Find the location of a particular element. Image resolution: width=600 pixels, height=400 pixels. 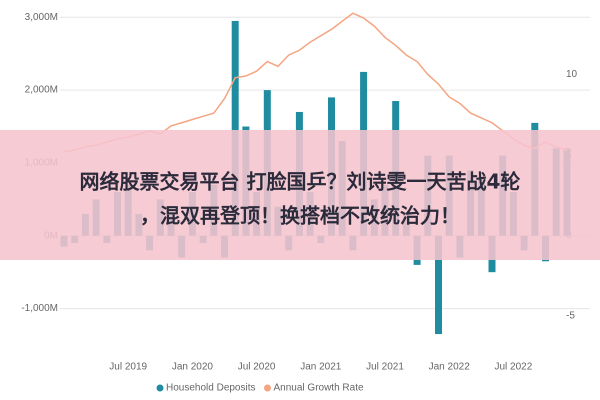

y-tick-label: 2,000M is located at coordinates (41, 90).